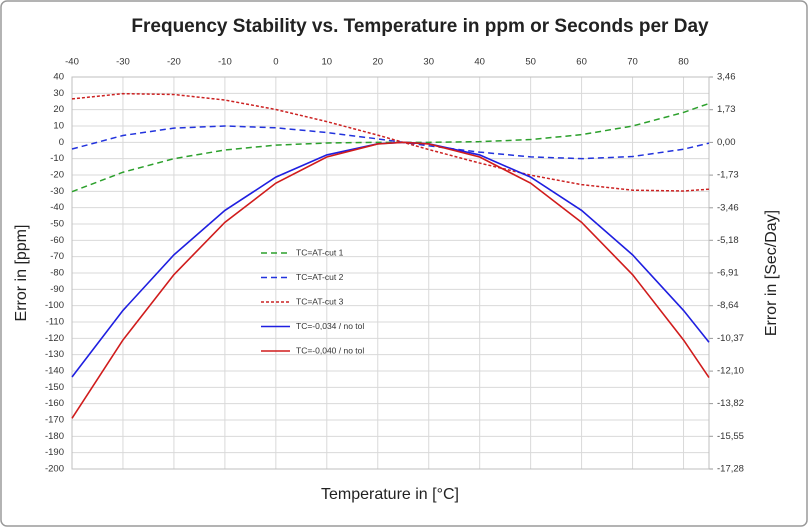 The image size is (809, 528). I want to click on y-tick-label: 40, so click(58, 77).